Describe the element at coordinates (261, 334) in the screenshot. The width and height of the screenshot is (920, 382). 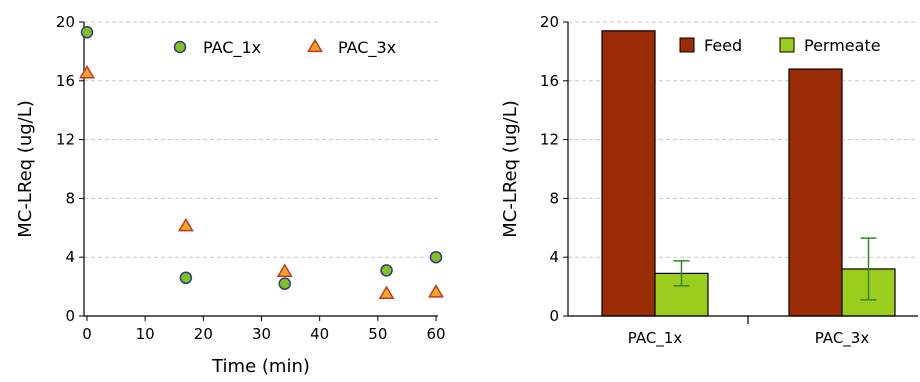
I see `x-tick-label: 30` at that location.